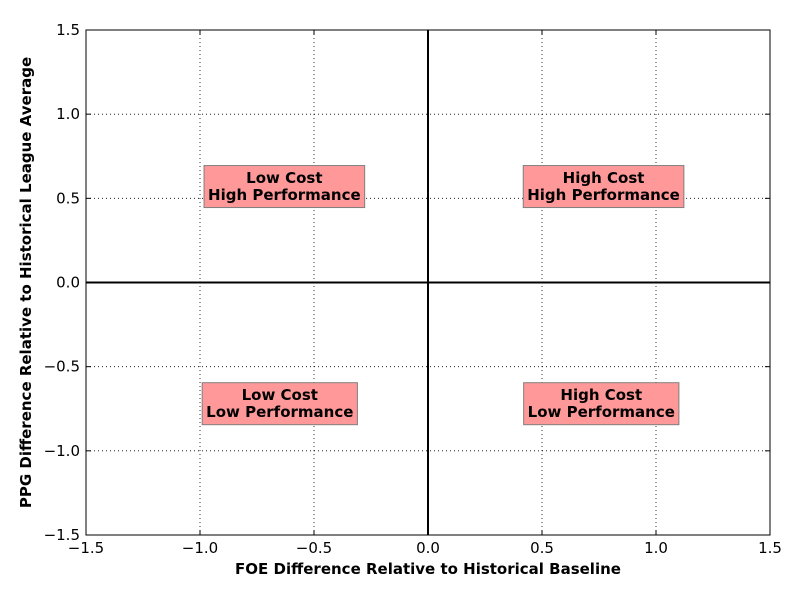  What do you see at coordinates (86, 548) in the screenshot?
I see `x-tick-label: −1.5` at bounding box center [86, 548].